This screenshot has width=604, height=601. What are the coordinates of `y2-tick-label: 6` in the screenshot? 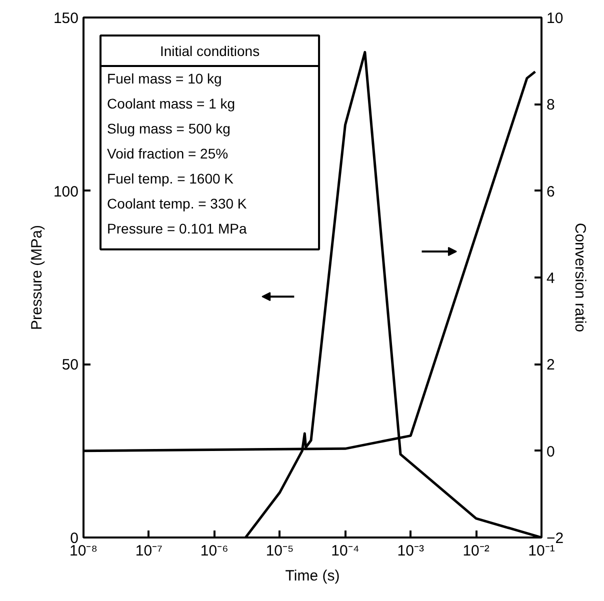 It's located at (550, 191).